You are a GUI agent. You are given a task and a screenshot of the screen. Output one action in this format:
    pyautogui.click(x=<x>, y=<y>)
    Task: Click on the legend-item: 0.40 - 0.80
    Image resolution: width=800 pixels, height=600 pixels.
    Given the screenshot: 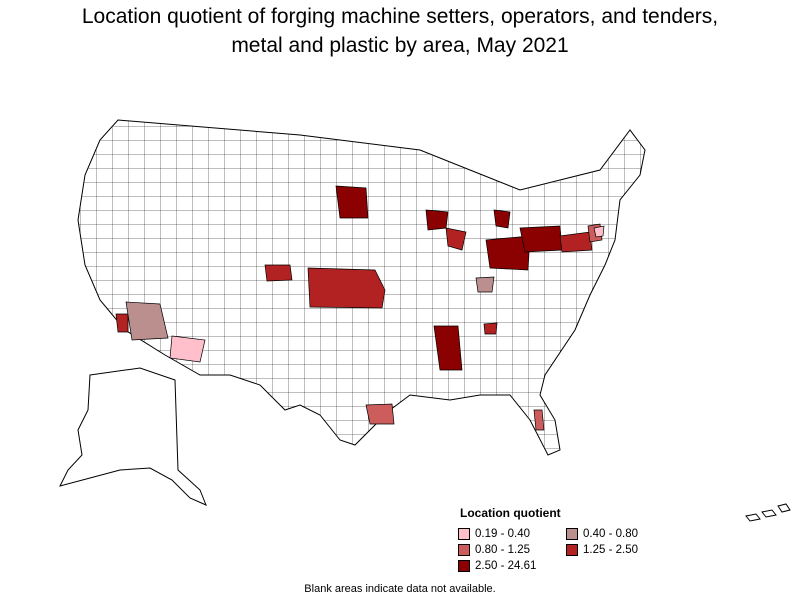 What is the action you would take?
    pyautogui.click(x=621, y=534)
    